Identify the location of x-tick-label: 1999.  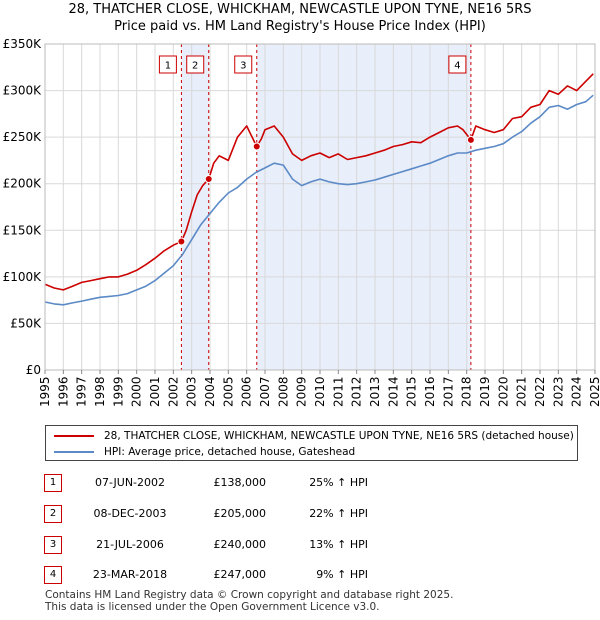
(118, 391).